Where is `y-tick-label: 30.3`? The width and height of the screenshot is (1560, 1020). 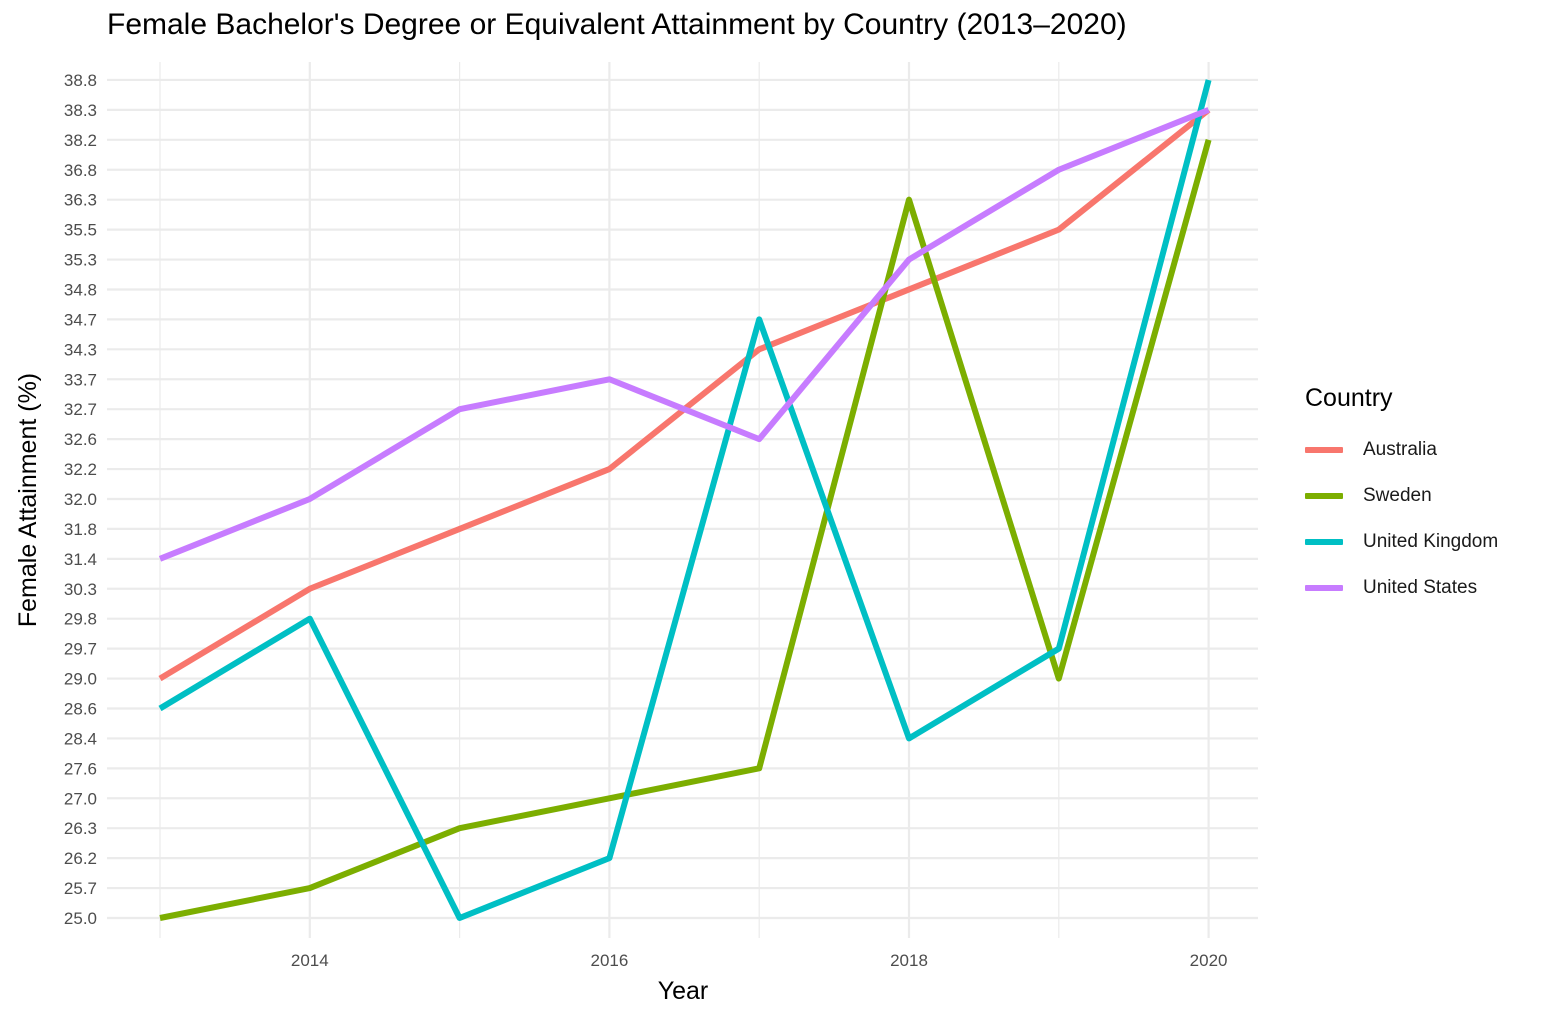
y-tick-label: 30.3 is located at coordinates (80, 589).